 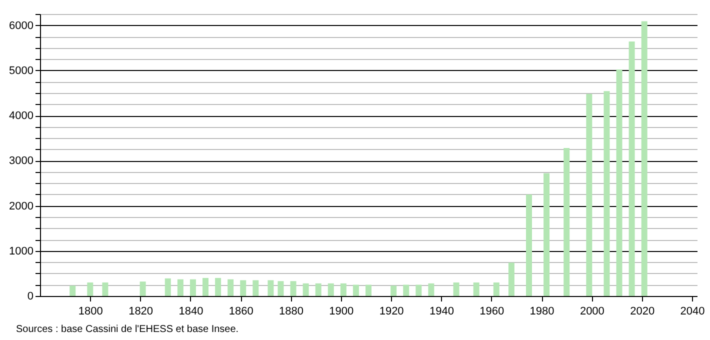 I want to click on y-tick-label: 2000, so click(x=21, y=206).